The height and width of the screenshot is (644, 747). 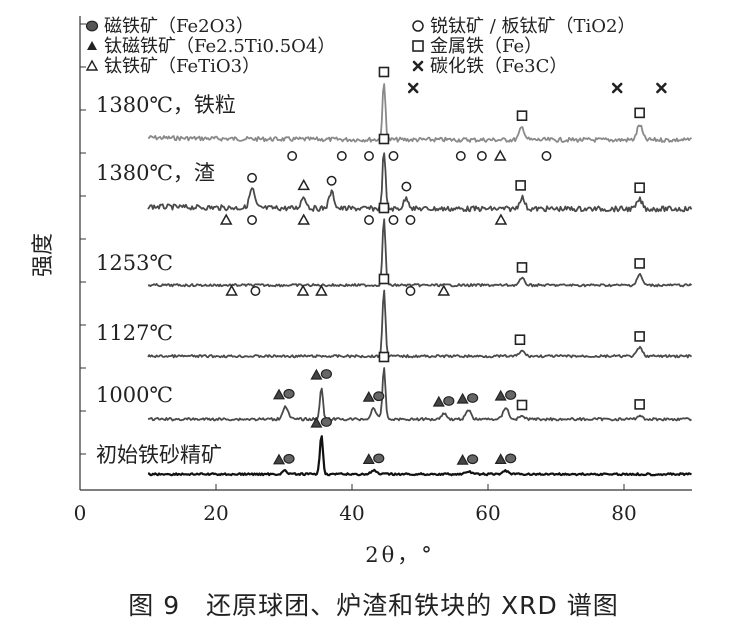 What do you see at coordinates (80, 513) in the screenshot?
I see `x-tick-label: 0` at bounding box center [80, 513].